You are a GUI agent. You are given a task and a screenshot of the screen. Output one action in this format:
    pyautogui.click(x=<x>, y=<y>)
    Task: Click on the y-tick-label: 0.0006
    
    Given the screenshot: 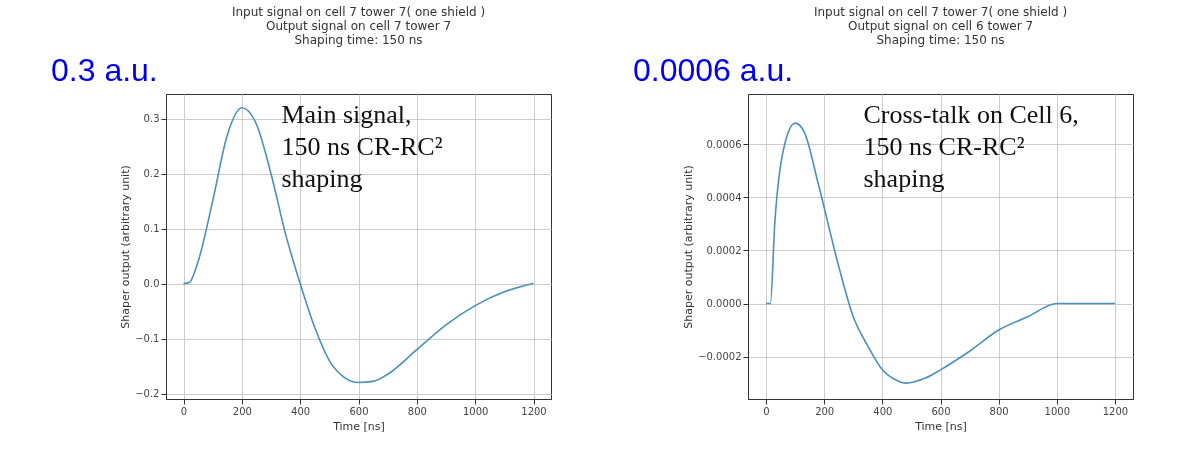 What is the action you would take?
    pyautogui.click(x=724, y=144)
    